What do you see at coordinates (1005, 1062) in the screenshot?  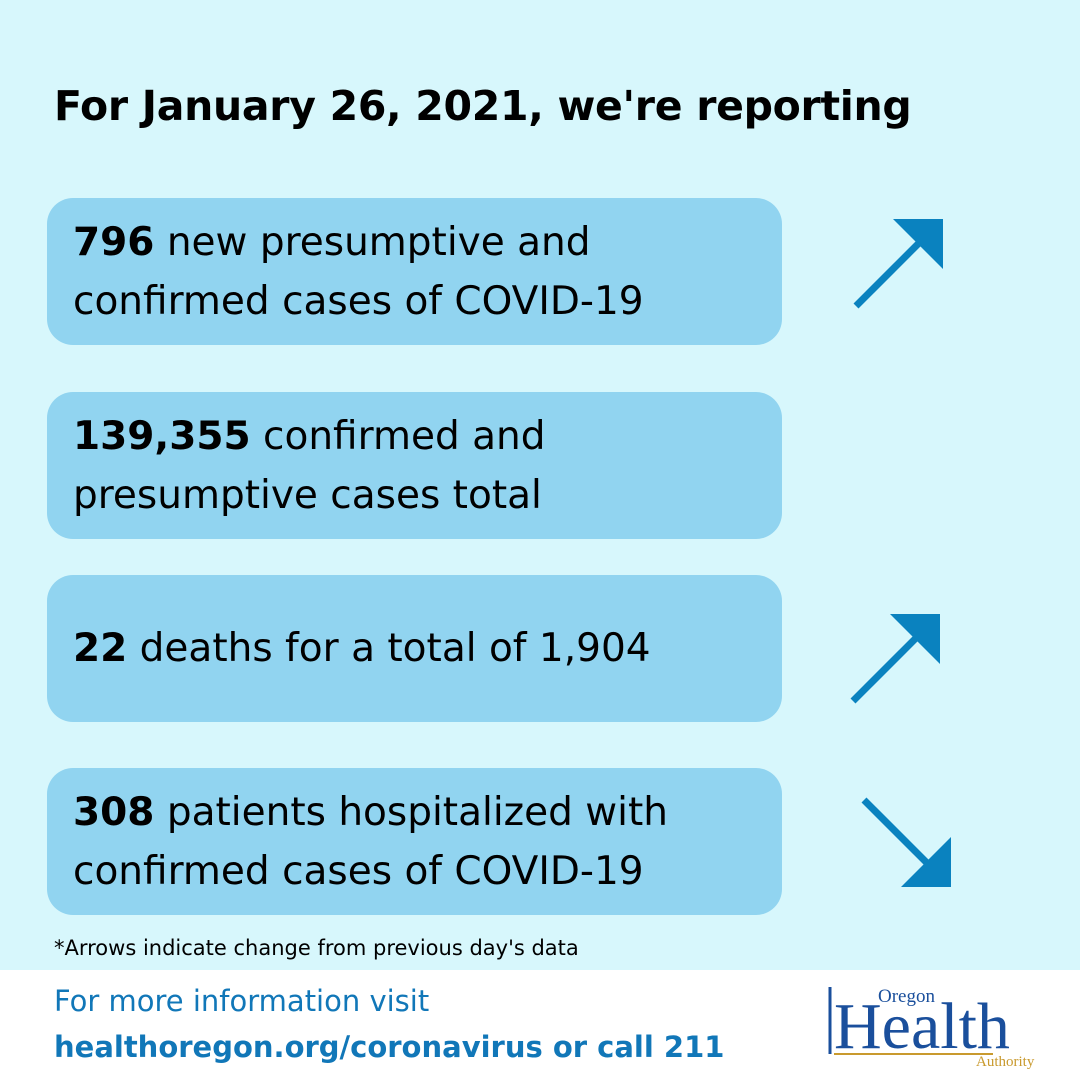 I see `svg-text: Authority` at bounding box center [1005, 1062].